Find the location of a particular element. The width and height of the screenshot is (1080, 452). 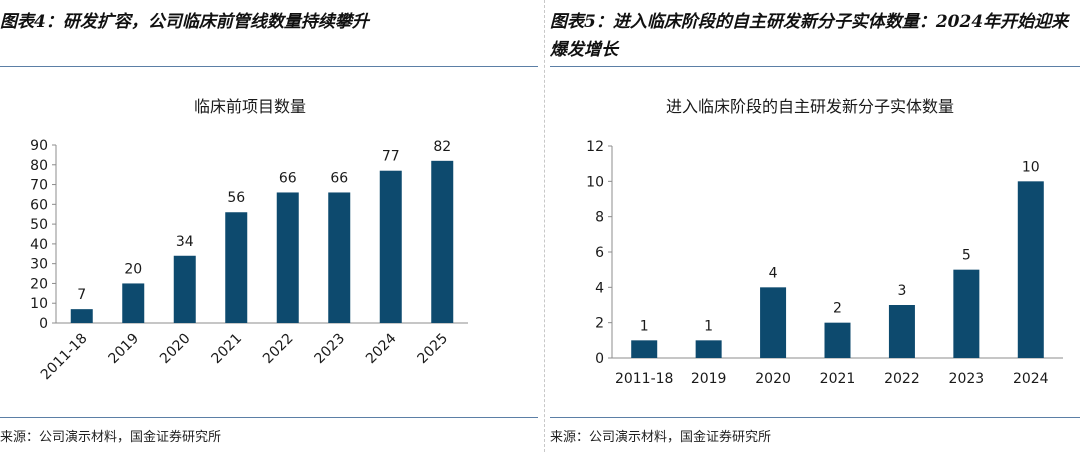

data-label: 82 is located at coordinates (442, 147).